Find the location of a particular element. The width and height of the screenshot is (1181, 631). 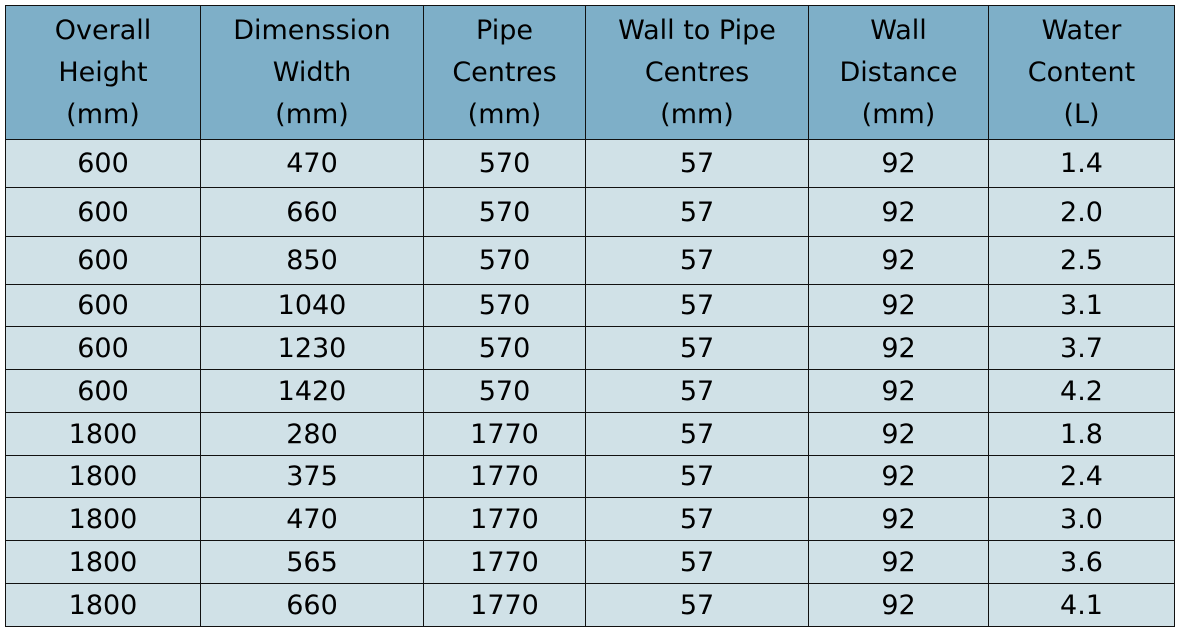

table-cell: 2.0 is located at coordinates (1081, 212).